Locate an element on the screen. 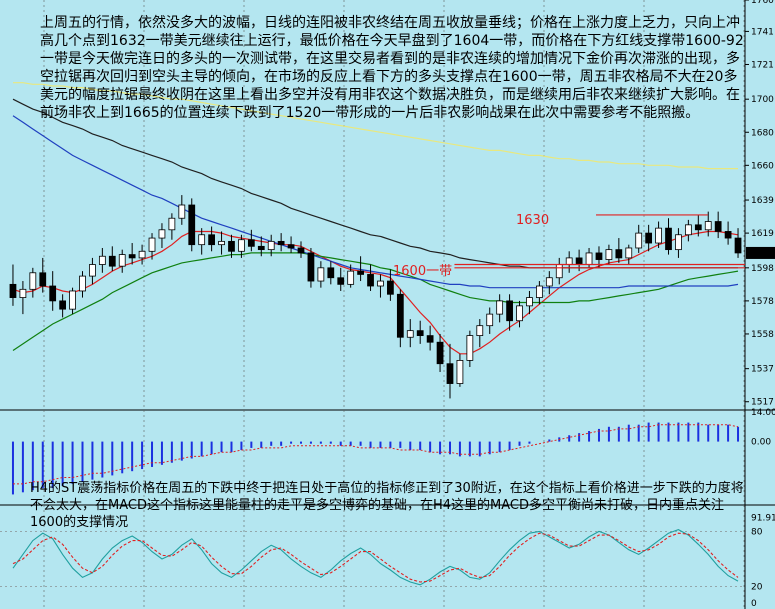 The height and width of the screenshot is (609, 775). price-tick-label: 1639 is located at coordinates (762, 201).